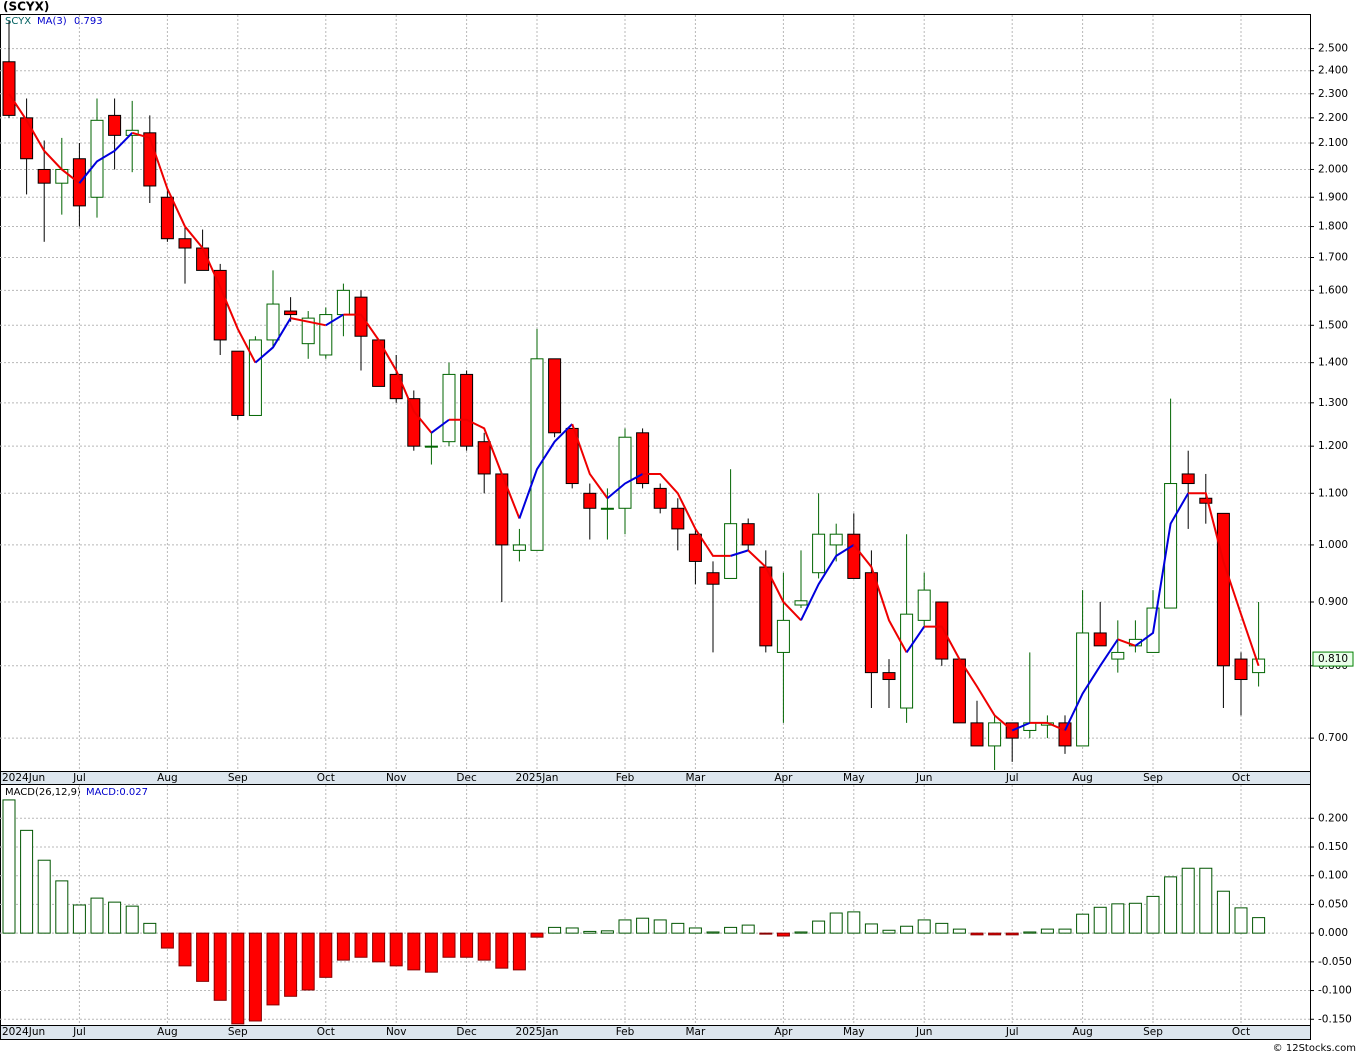 Image resolution: width=1360 pixels, height=1056 pixels. What do you see at coordinates (923, 778) in the screenshot?
I see `x-tick-label: Jun` at bounding box center [923, 778].